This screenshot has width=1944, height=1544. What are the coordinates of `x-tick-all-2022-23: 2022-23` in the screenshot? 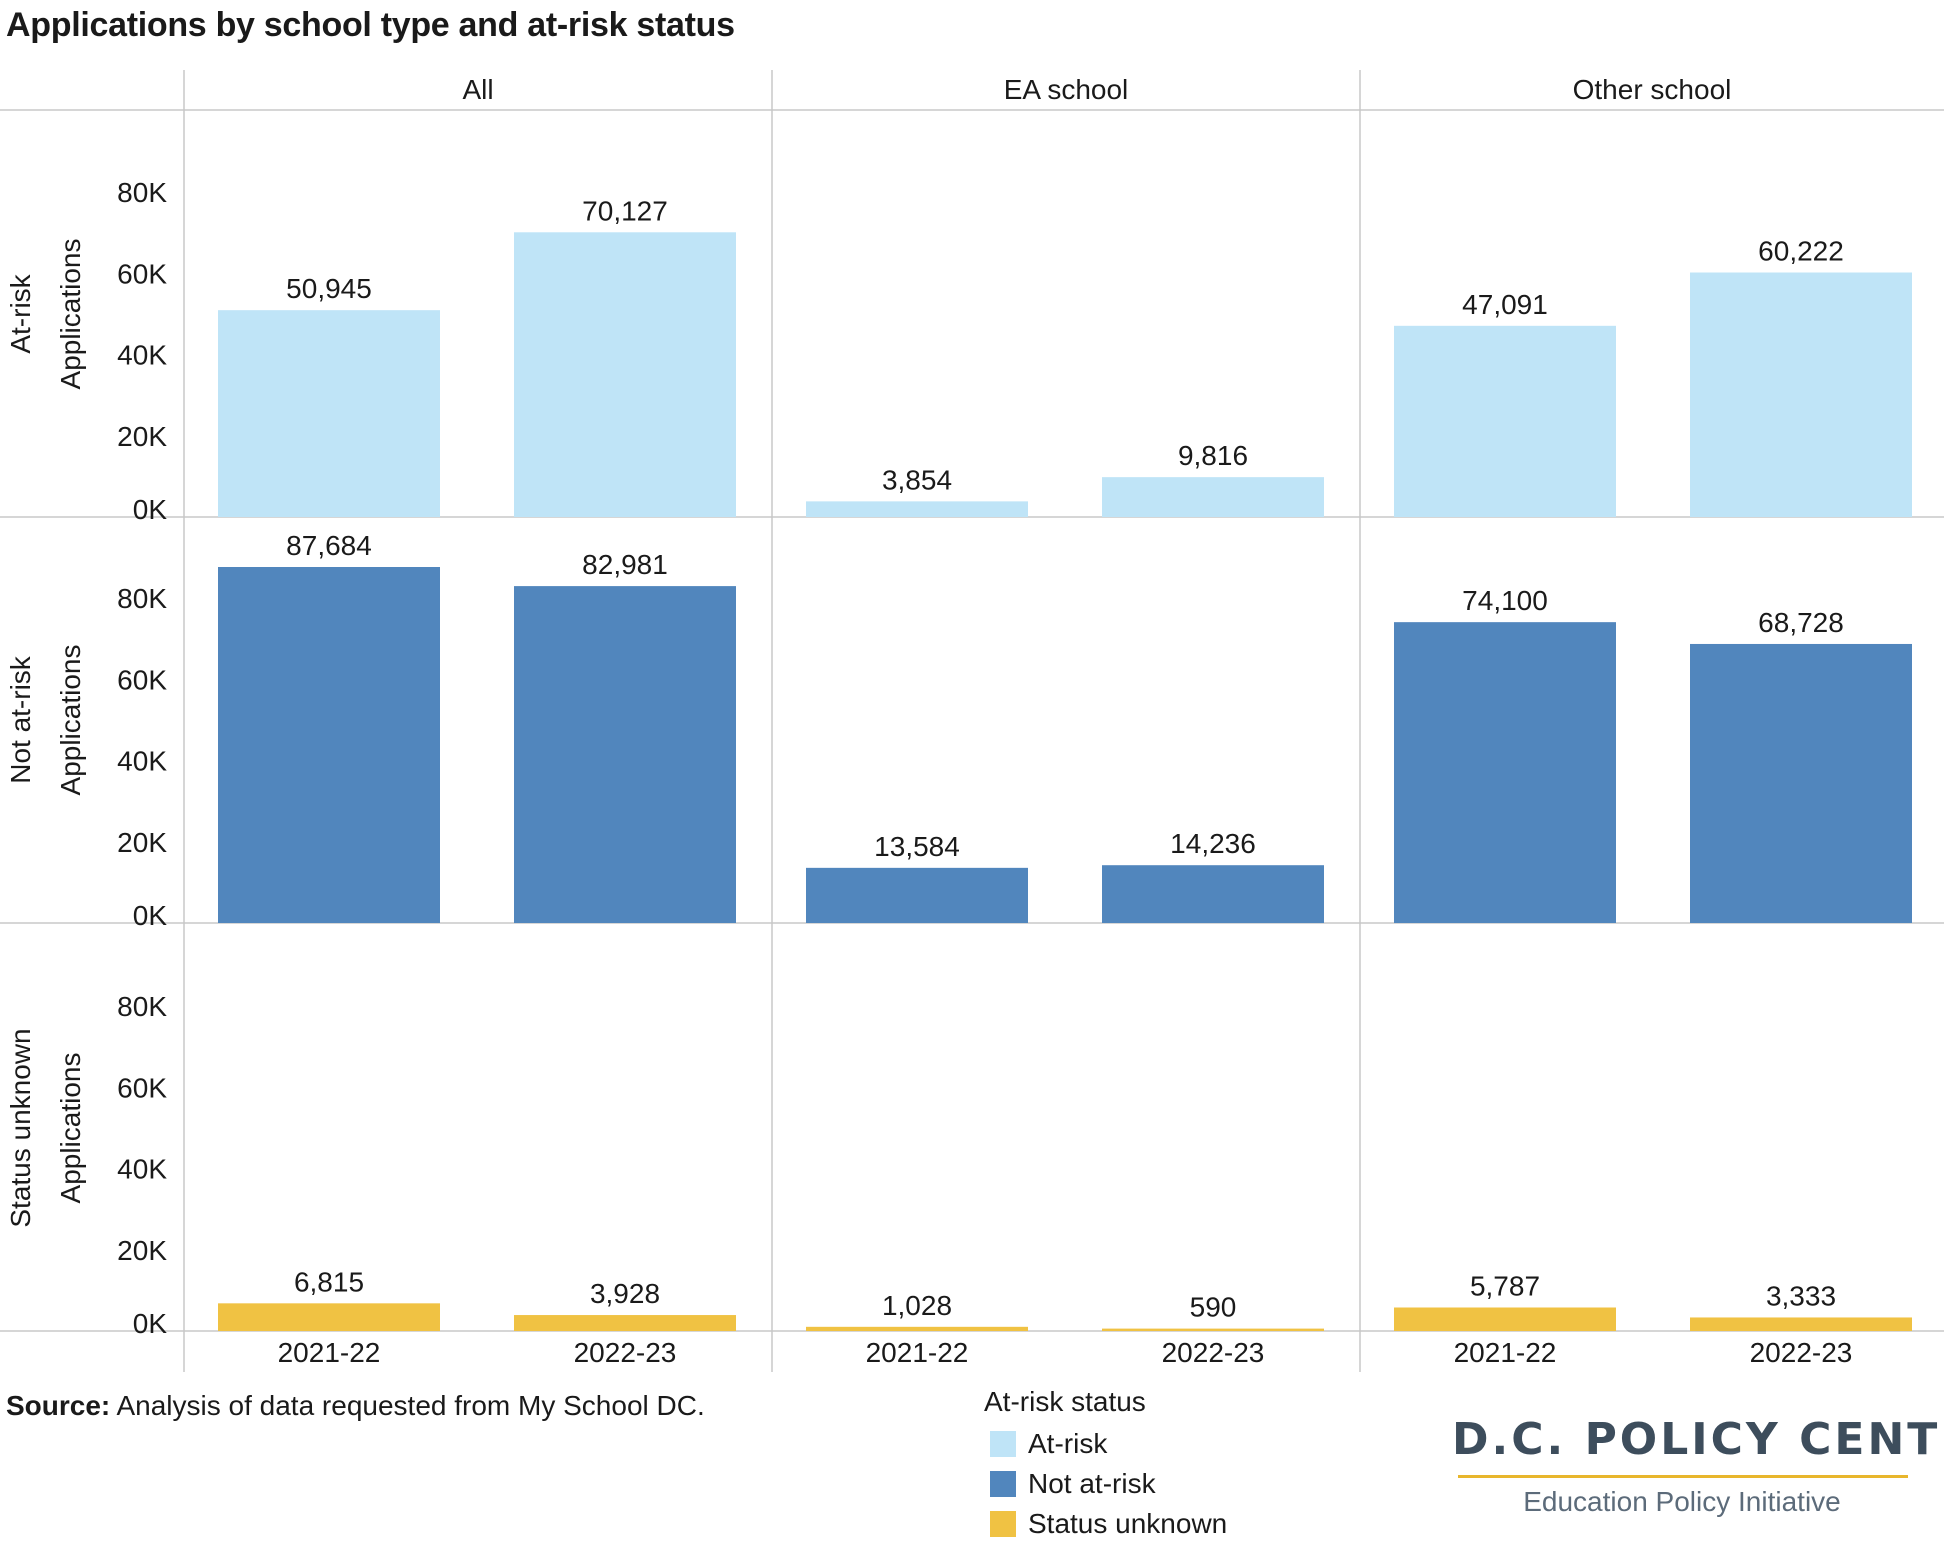 It's located at (625, 1352).